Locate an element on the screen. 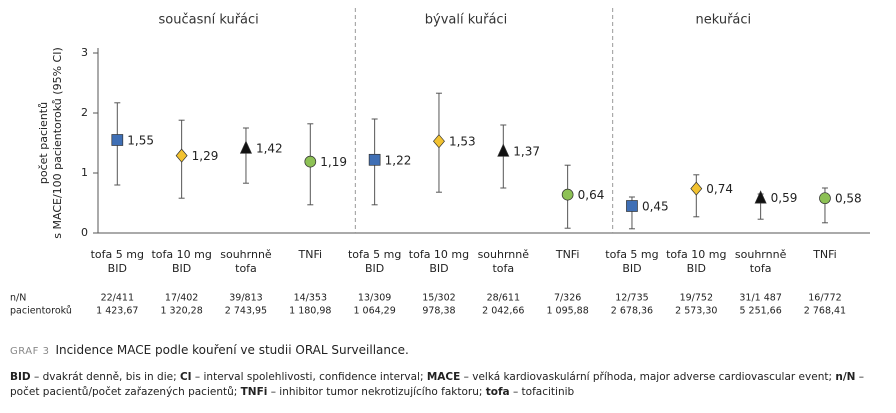 This screenshot has width=896, height=413. value-label: 1,42 is located at coordinates (269, 148).